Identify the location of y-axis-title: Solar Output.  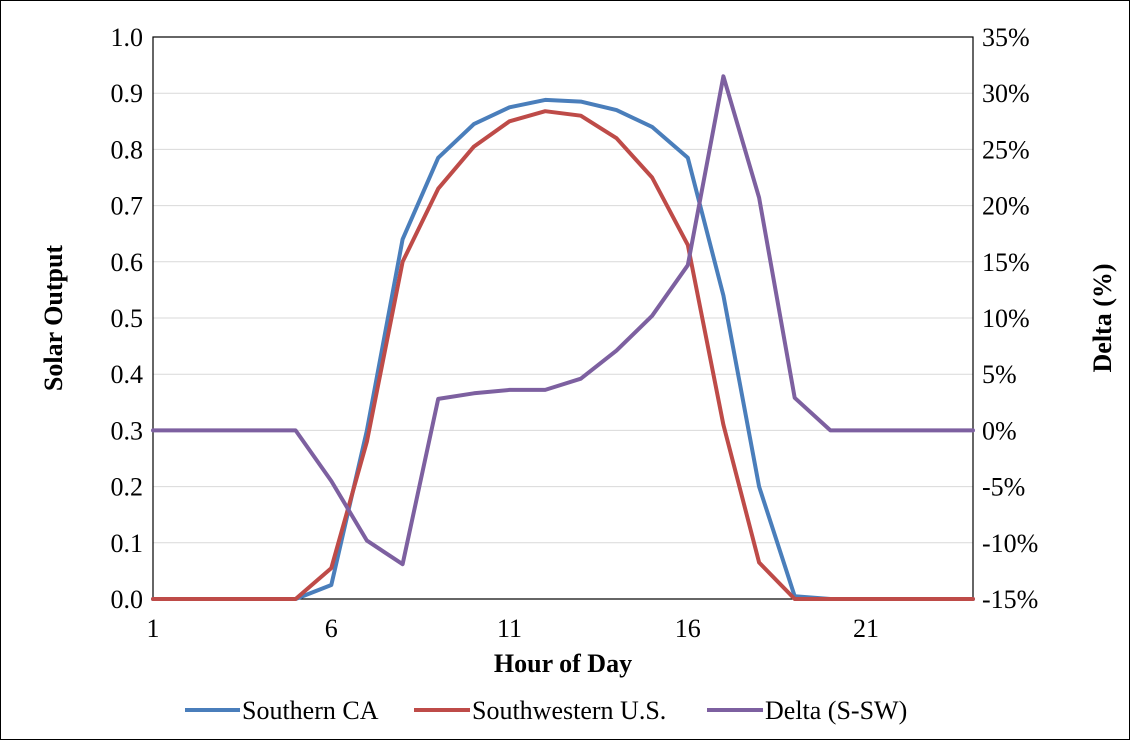
(53, 318).